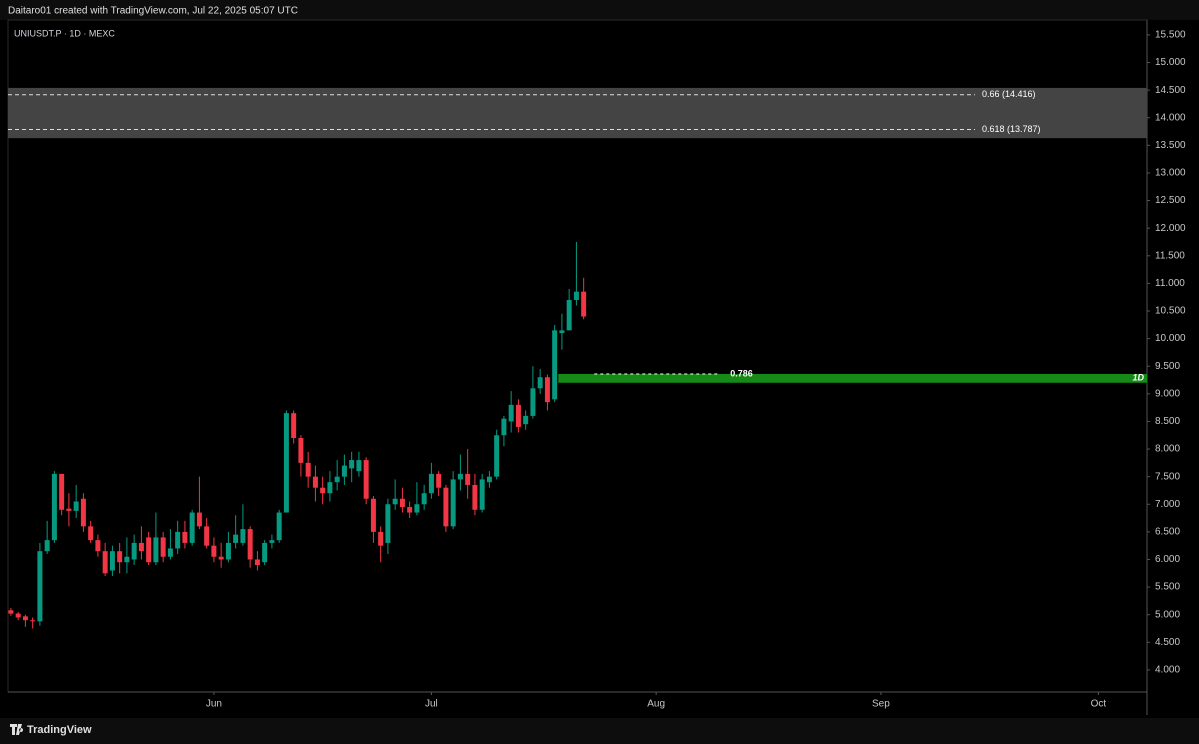  What do you see at coordinates (1170, 90) in the screenshot?
I see `y-tick-label: 14.500` at bounding box center [1170, 90].